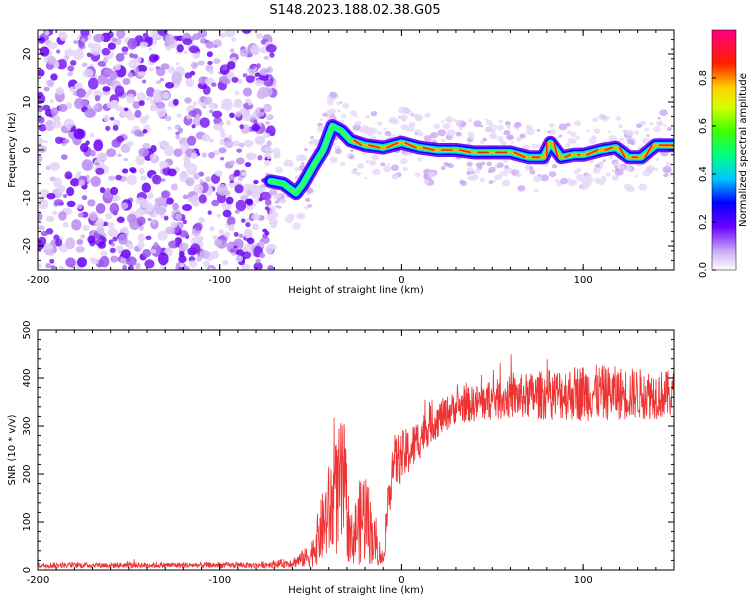 Image resolution: width=750 pixels, height=600 pixels. What do you see at coordinates (27, 473) in the screenshot?
I see `snr-y-tick-label: 200` at bounding box center [27, 473].